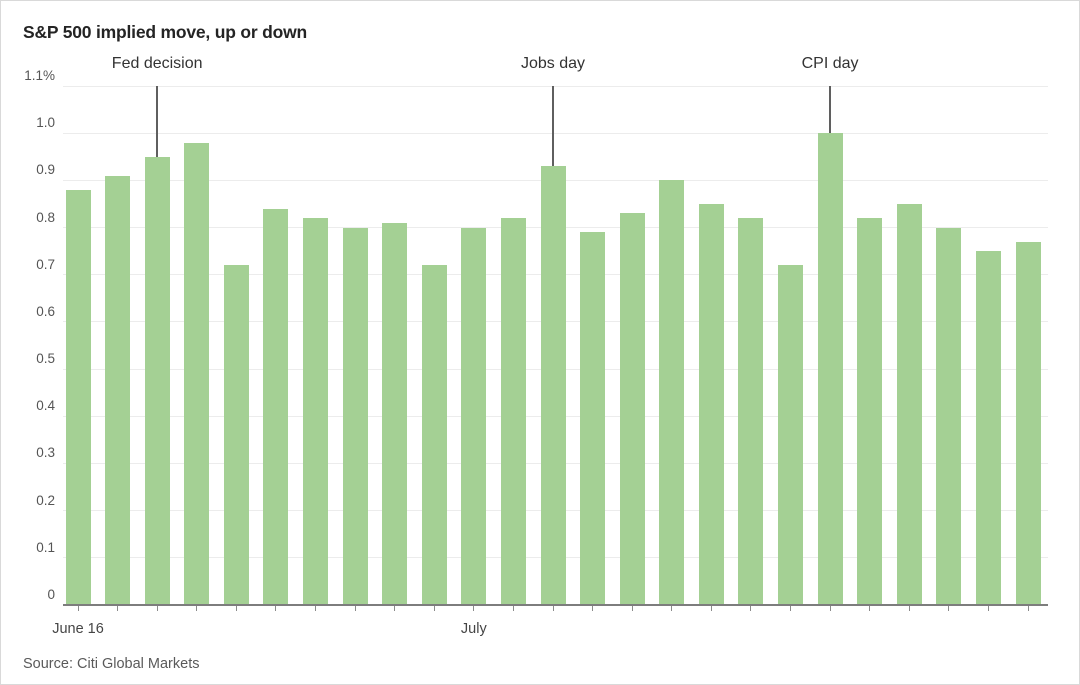 The image size is (1080, 685). I want to click on y-axis-label: 0.5, so click(45, 359).